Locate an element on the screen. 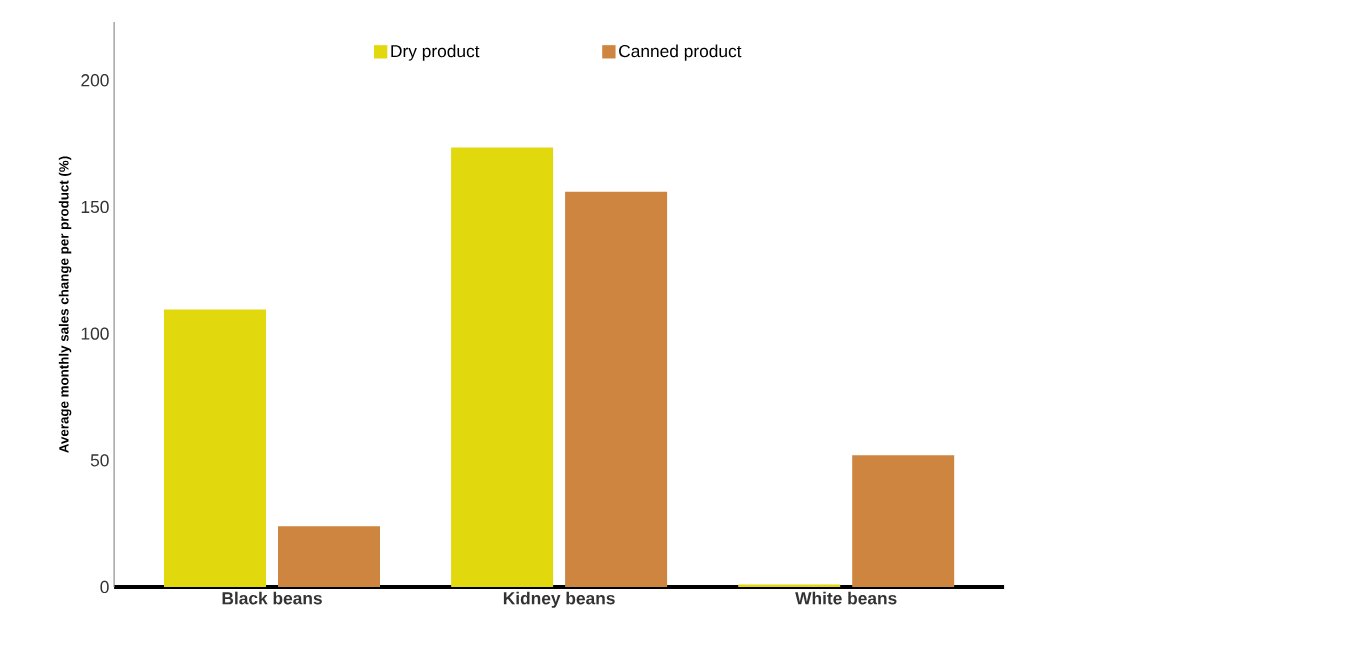 The height and width of the screenshot is (645, 1357). y-tick-label: 200 is located at coordinates (95, 80).